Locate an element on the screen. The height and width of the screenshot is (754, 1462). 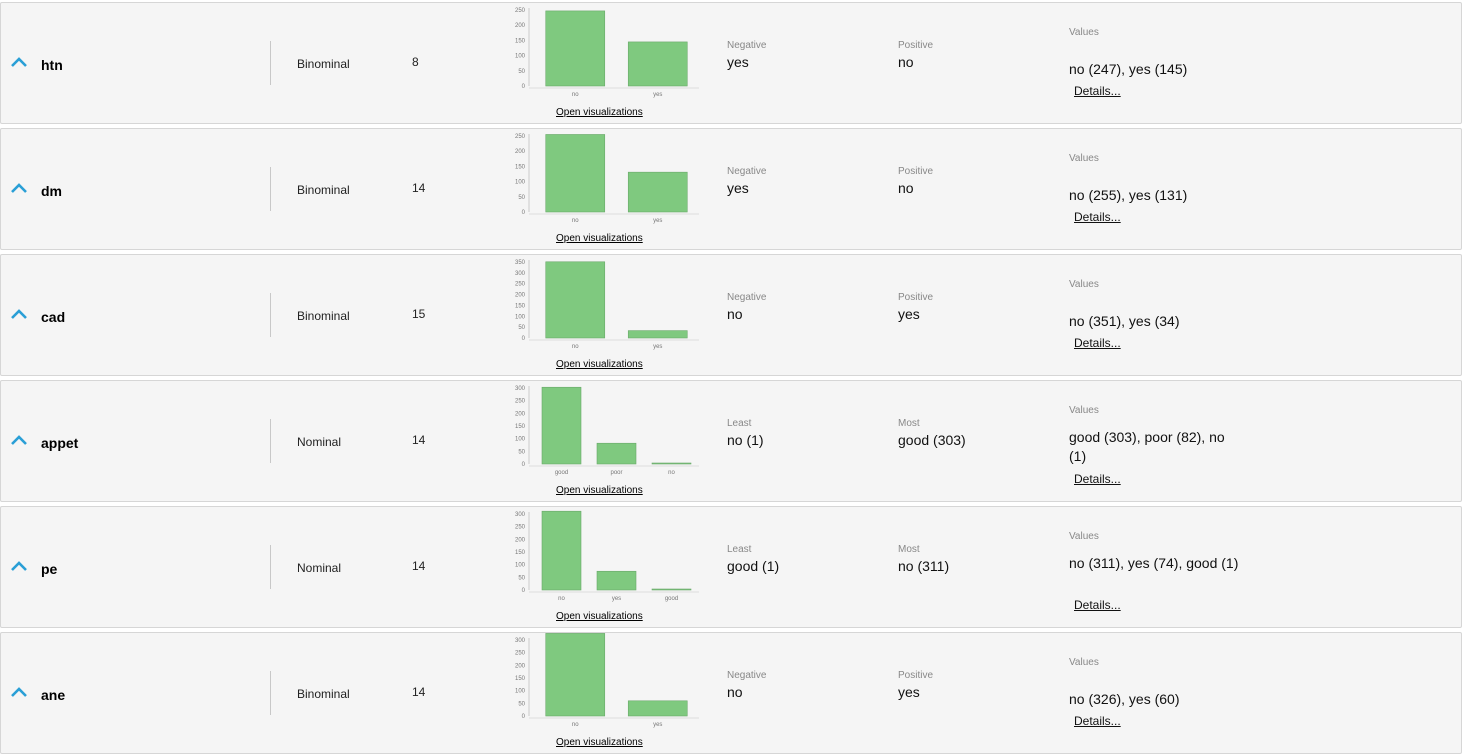
y-tick-label: 350 is located at coordinates (520, 263).